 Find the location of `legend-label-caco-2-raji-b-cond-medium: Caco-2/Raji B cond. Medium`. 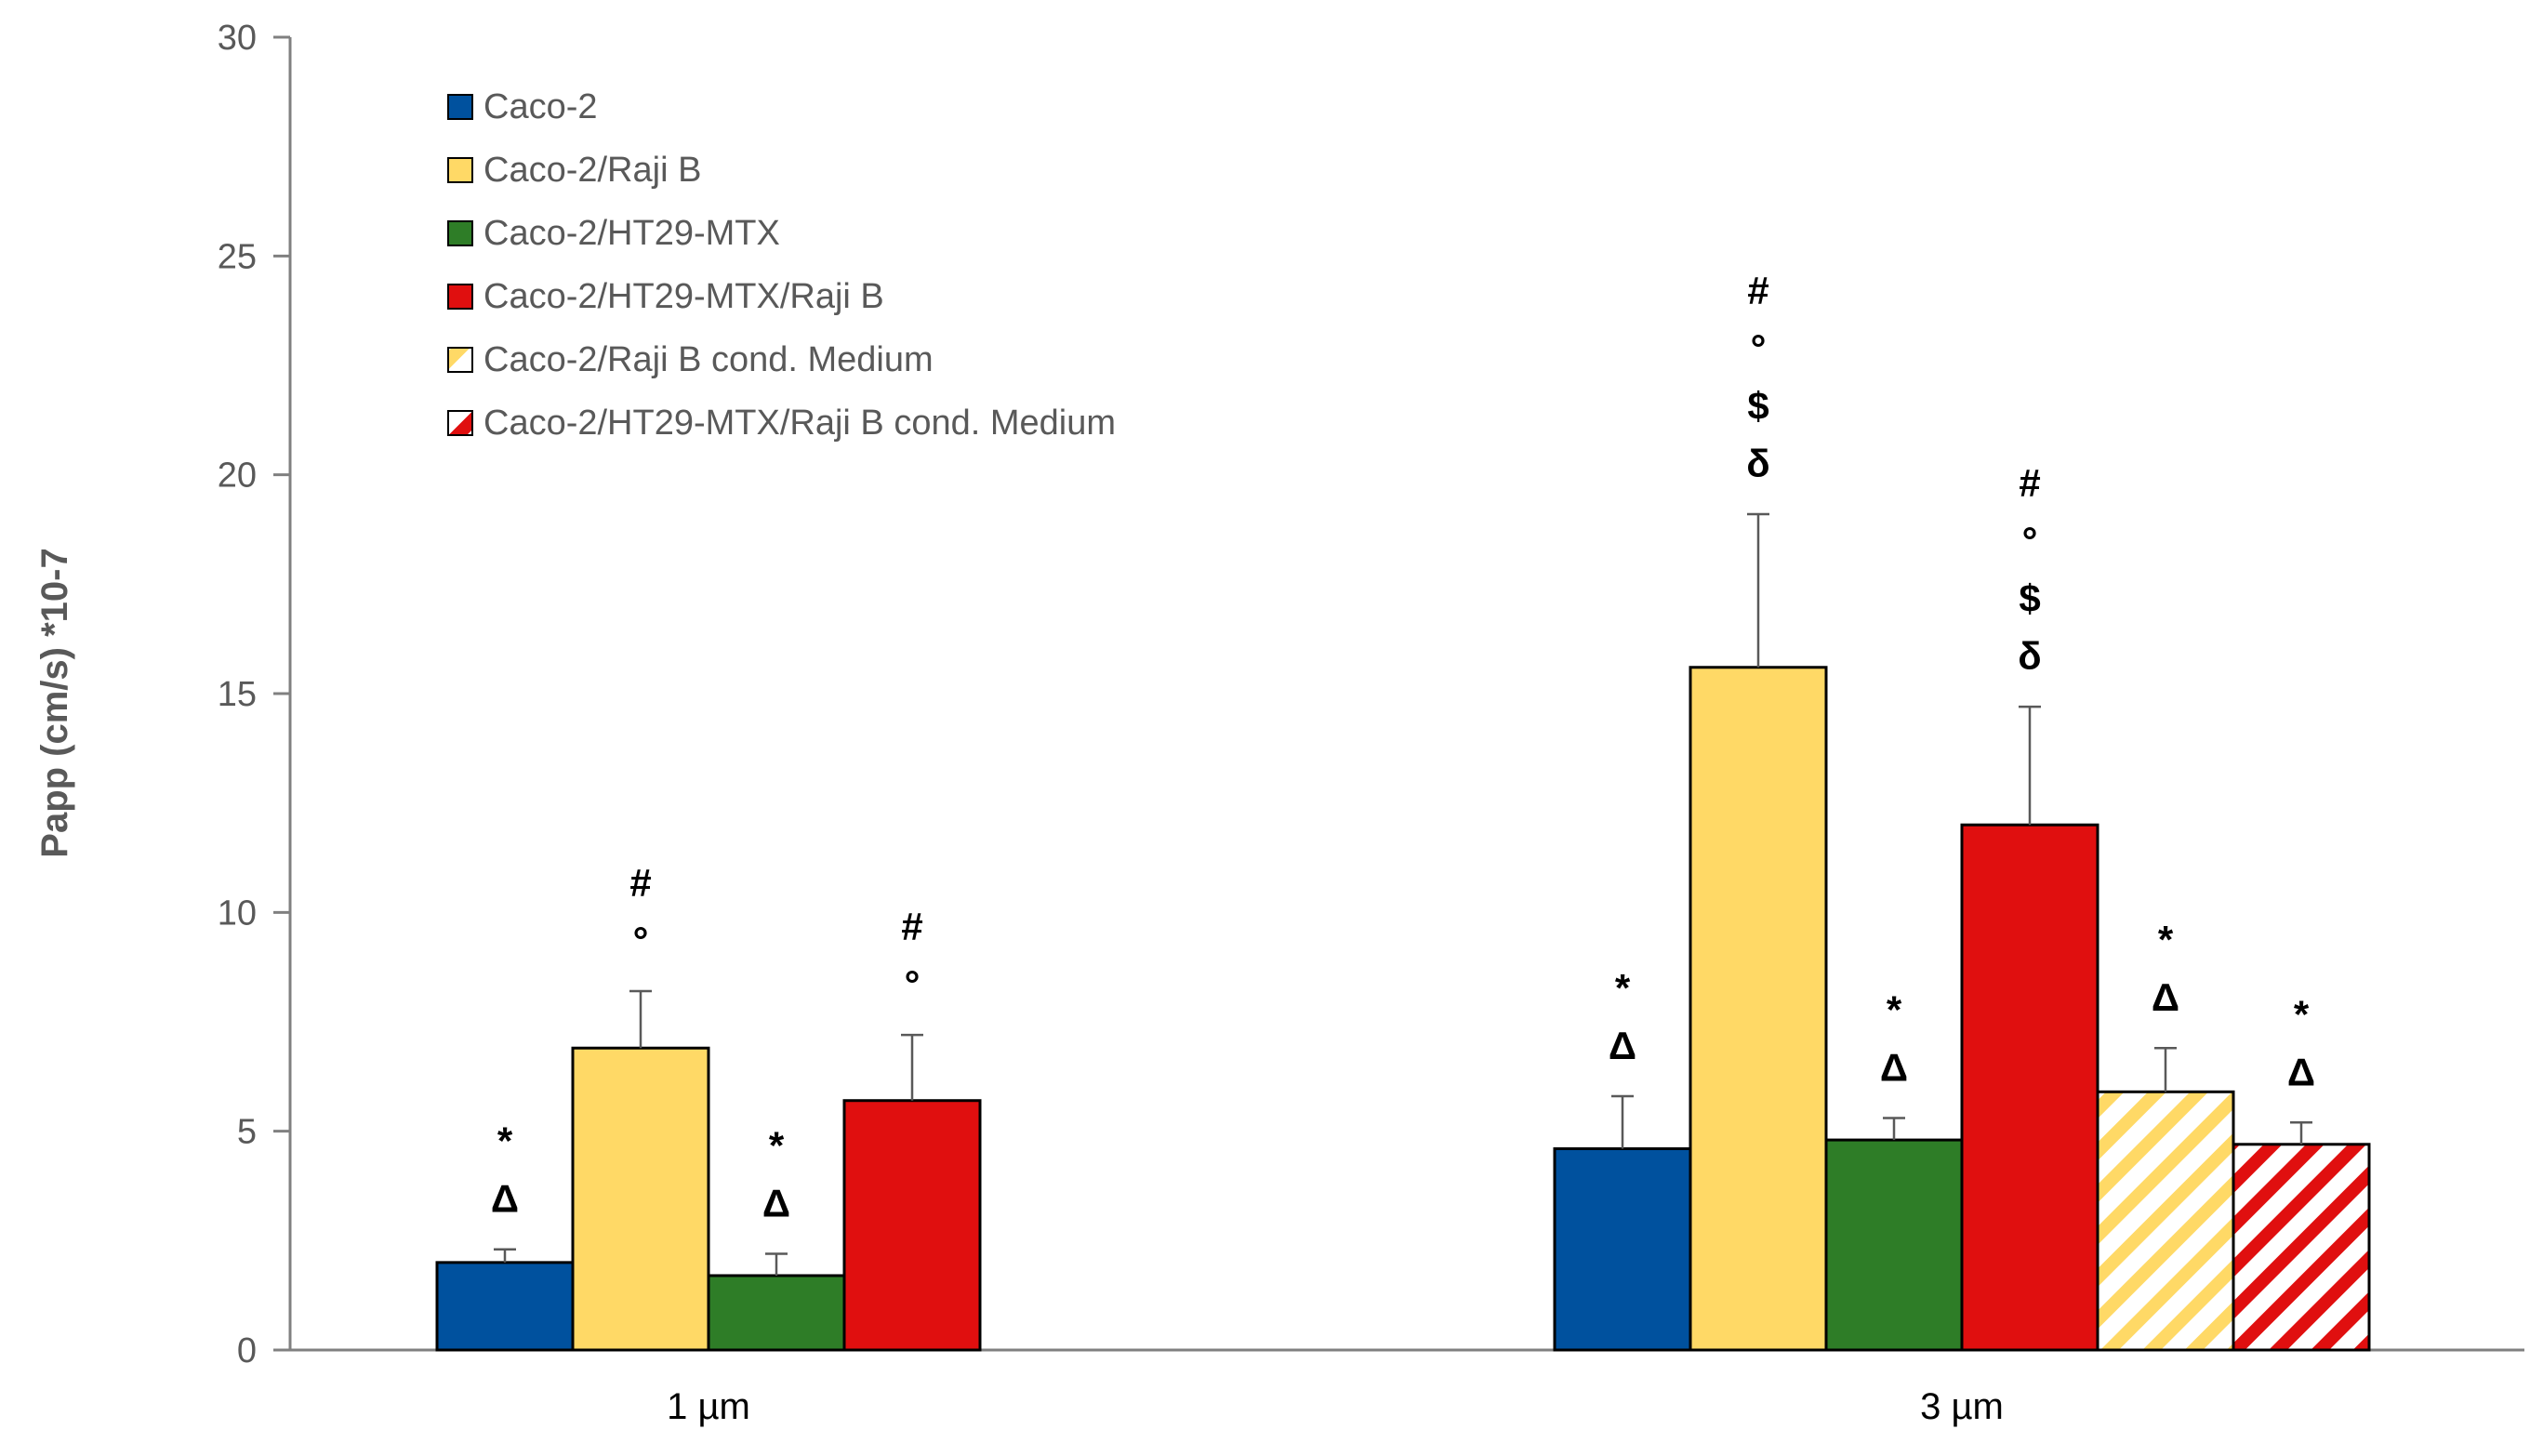

legend-label-caco-2-raji-b-cond-medium: Caco-2/Raji B cond. Medium is located at coordinates (708, 359).